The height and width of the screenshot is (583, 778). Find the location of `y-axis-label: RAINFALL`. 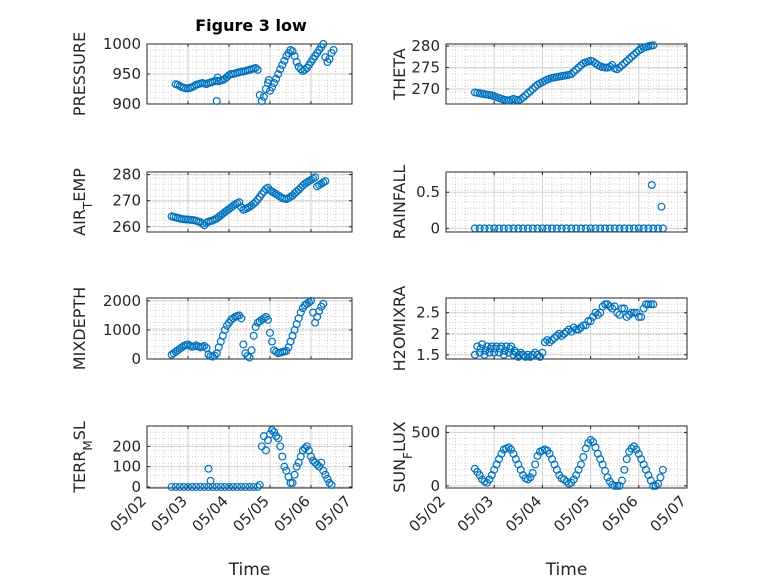

y-axis-label: RAINFALL is located at coordinates (399, 202).